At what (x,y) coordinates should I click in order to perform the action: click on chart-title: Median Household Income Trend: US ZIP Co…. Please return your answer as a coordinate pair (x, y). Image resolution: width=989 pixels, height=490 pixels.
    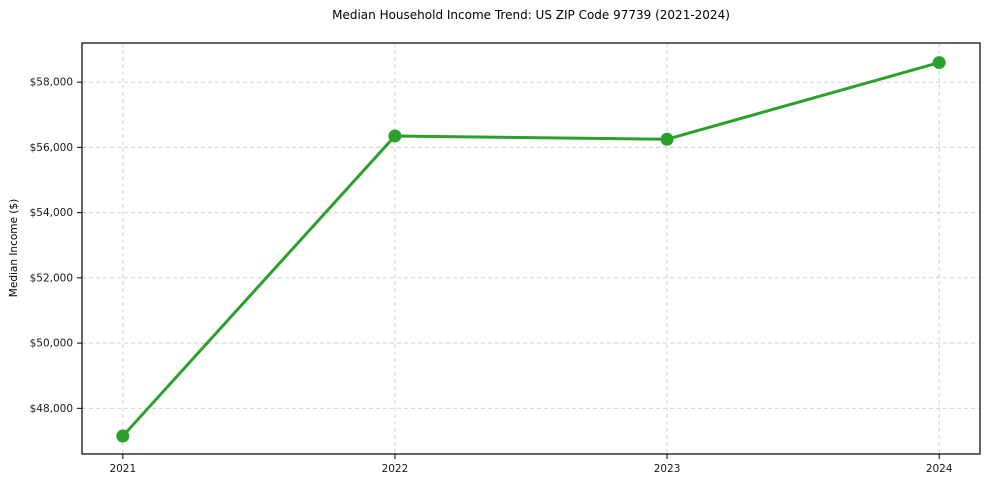
    Looking at the image, I should click on (531, 15).